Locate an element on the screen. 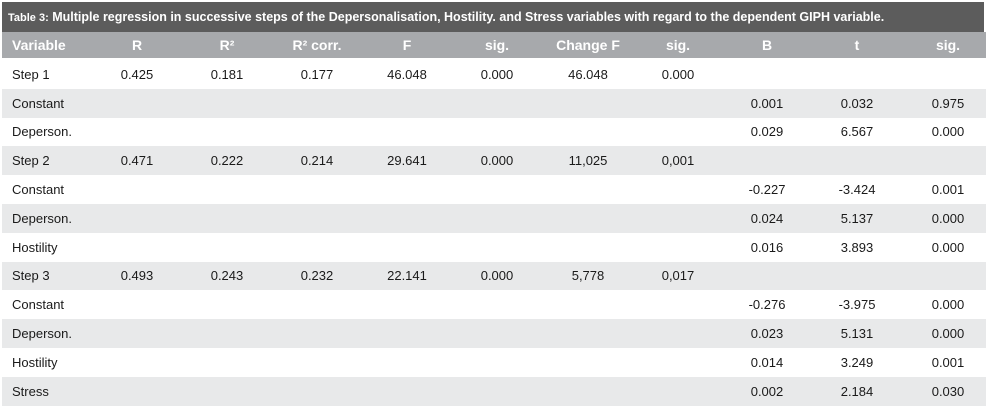  table-cell: 22.141 is located at coordinates (407, 276).